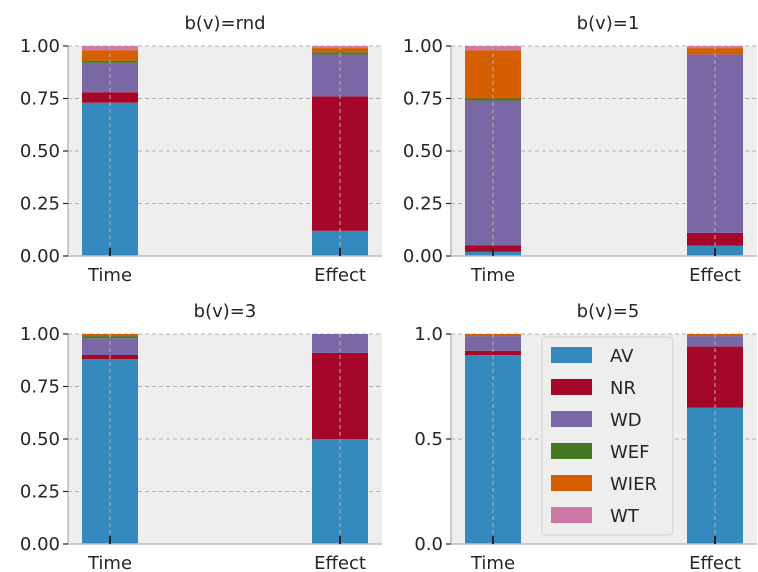 This screenshot has height=572, width=758. I want to click on subplot-title: b(v)=rnd, so click(224, 23).